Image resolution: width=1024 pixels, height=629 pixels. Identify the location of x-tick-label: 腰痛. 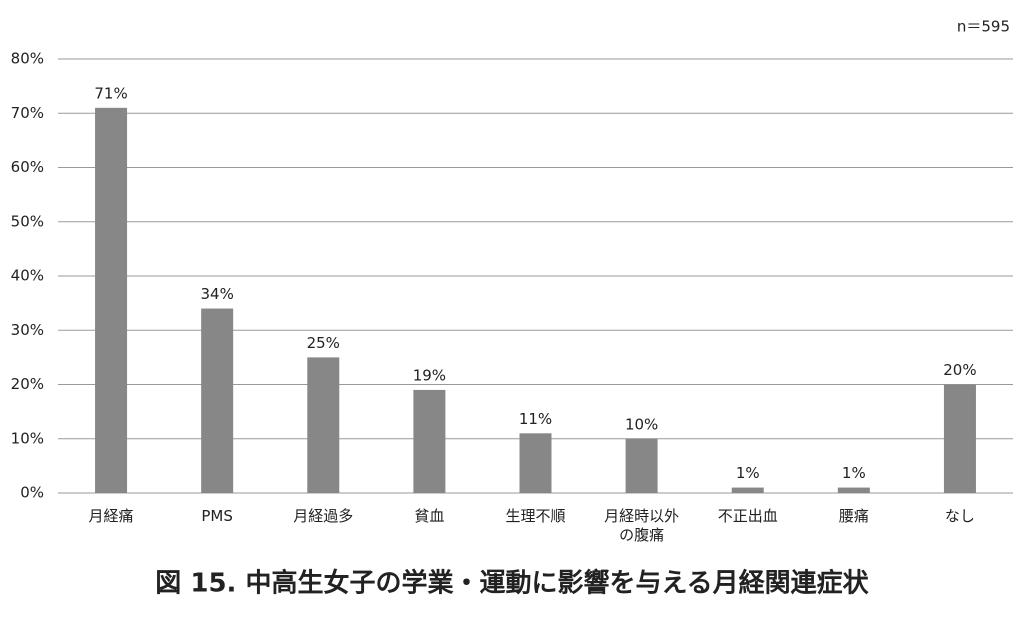
(853, 516).